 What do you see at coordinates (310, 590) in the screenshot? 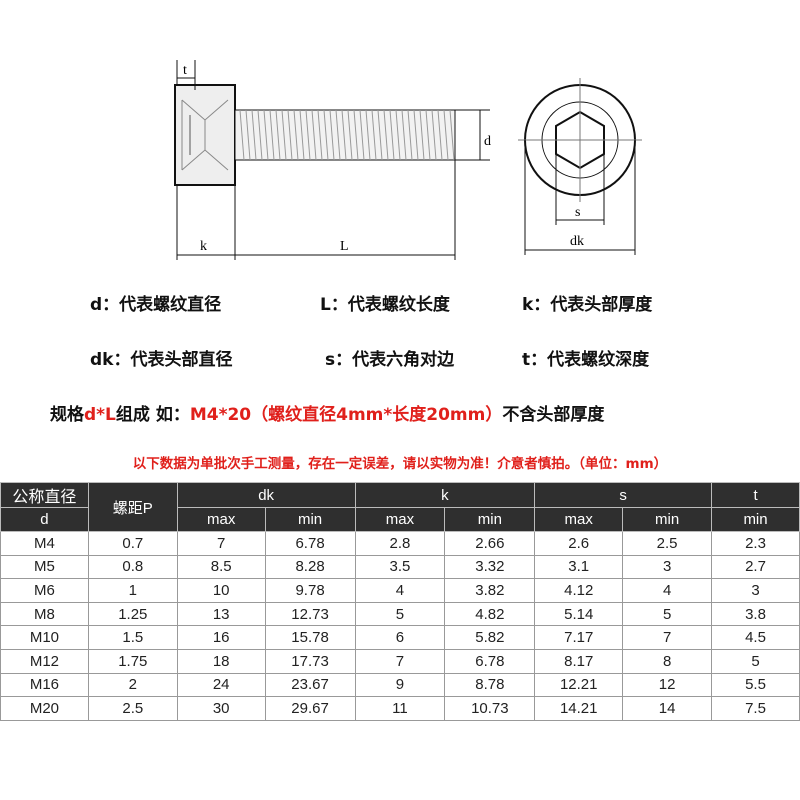
I see `table-cell: 9.78` at bounding box center [310, 590].